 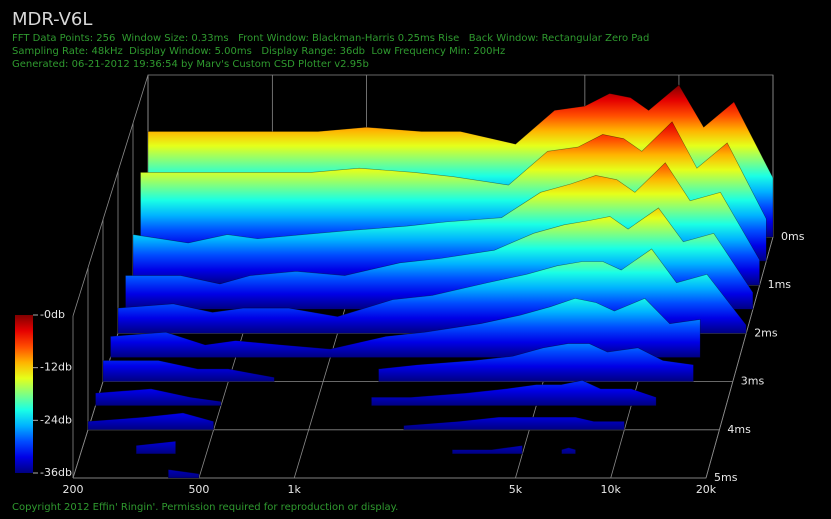 What do you see at coordinates (780, 284) in the screenshot?
I see `z-tick-label: 1ms` at bounding box center [780, 284].